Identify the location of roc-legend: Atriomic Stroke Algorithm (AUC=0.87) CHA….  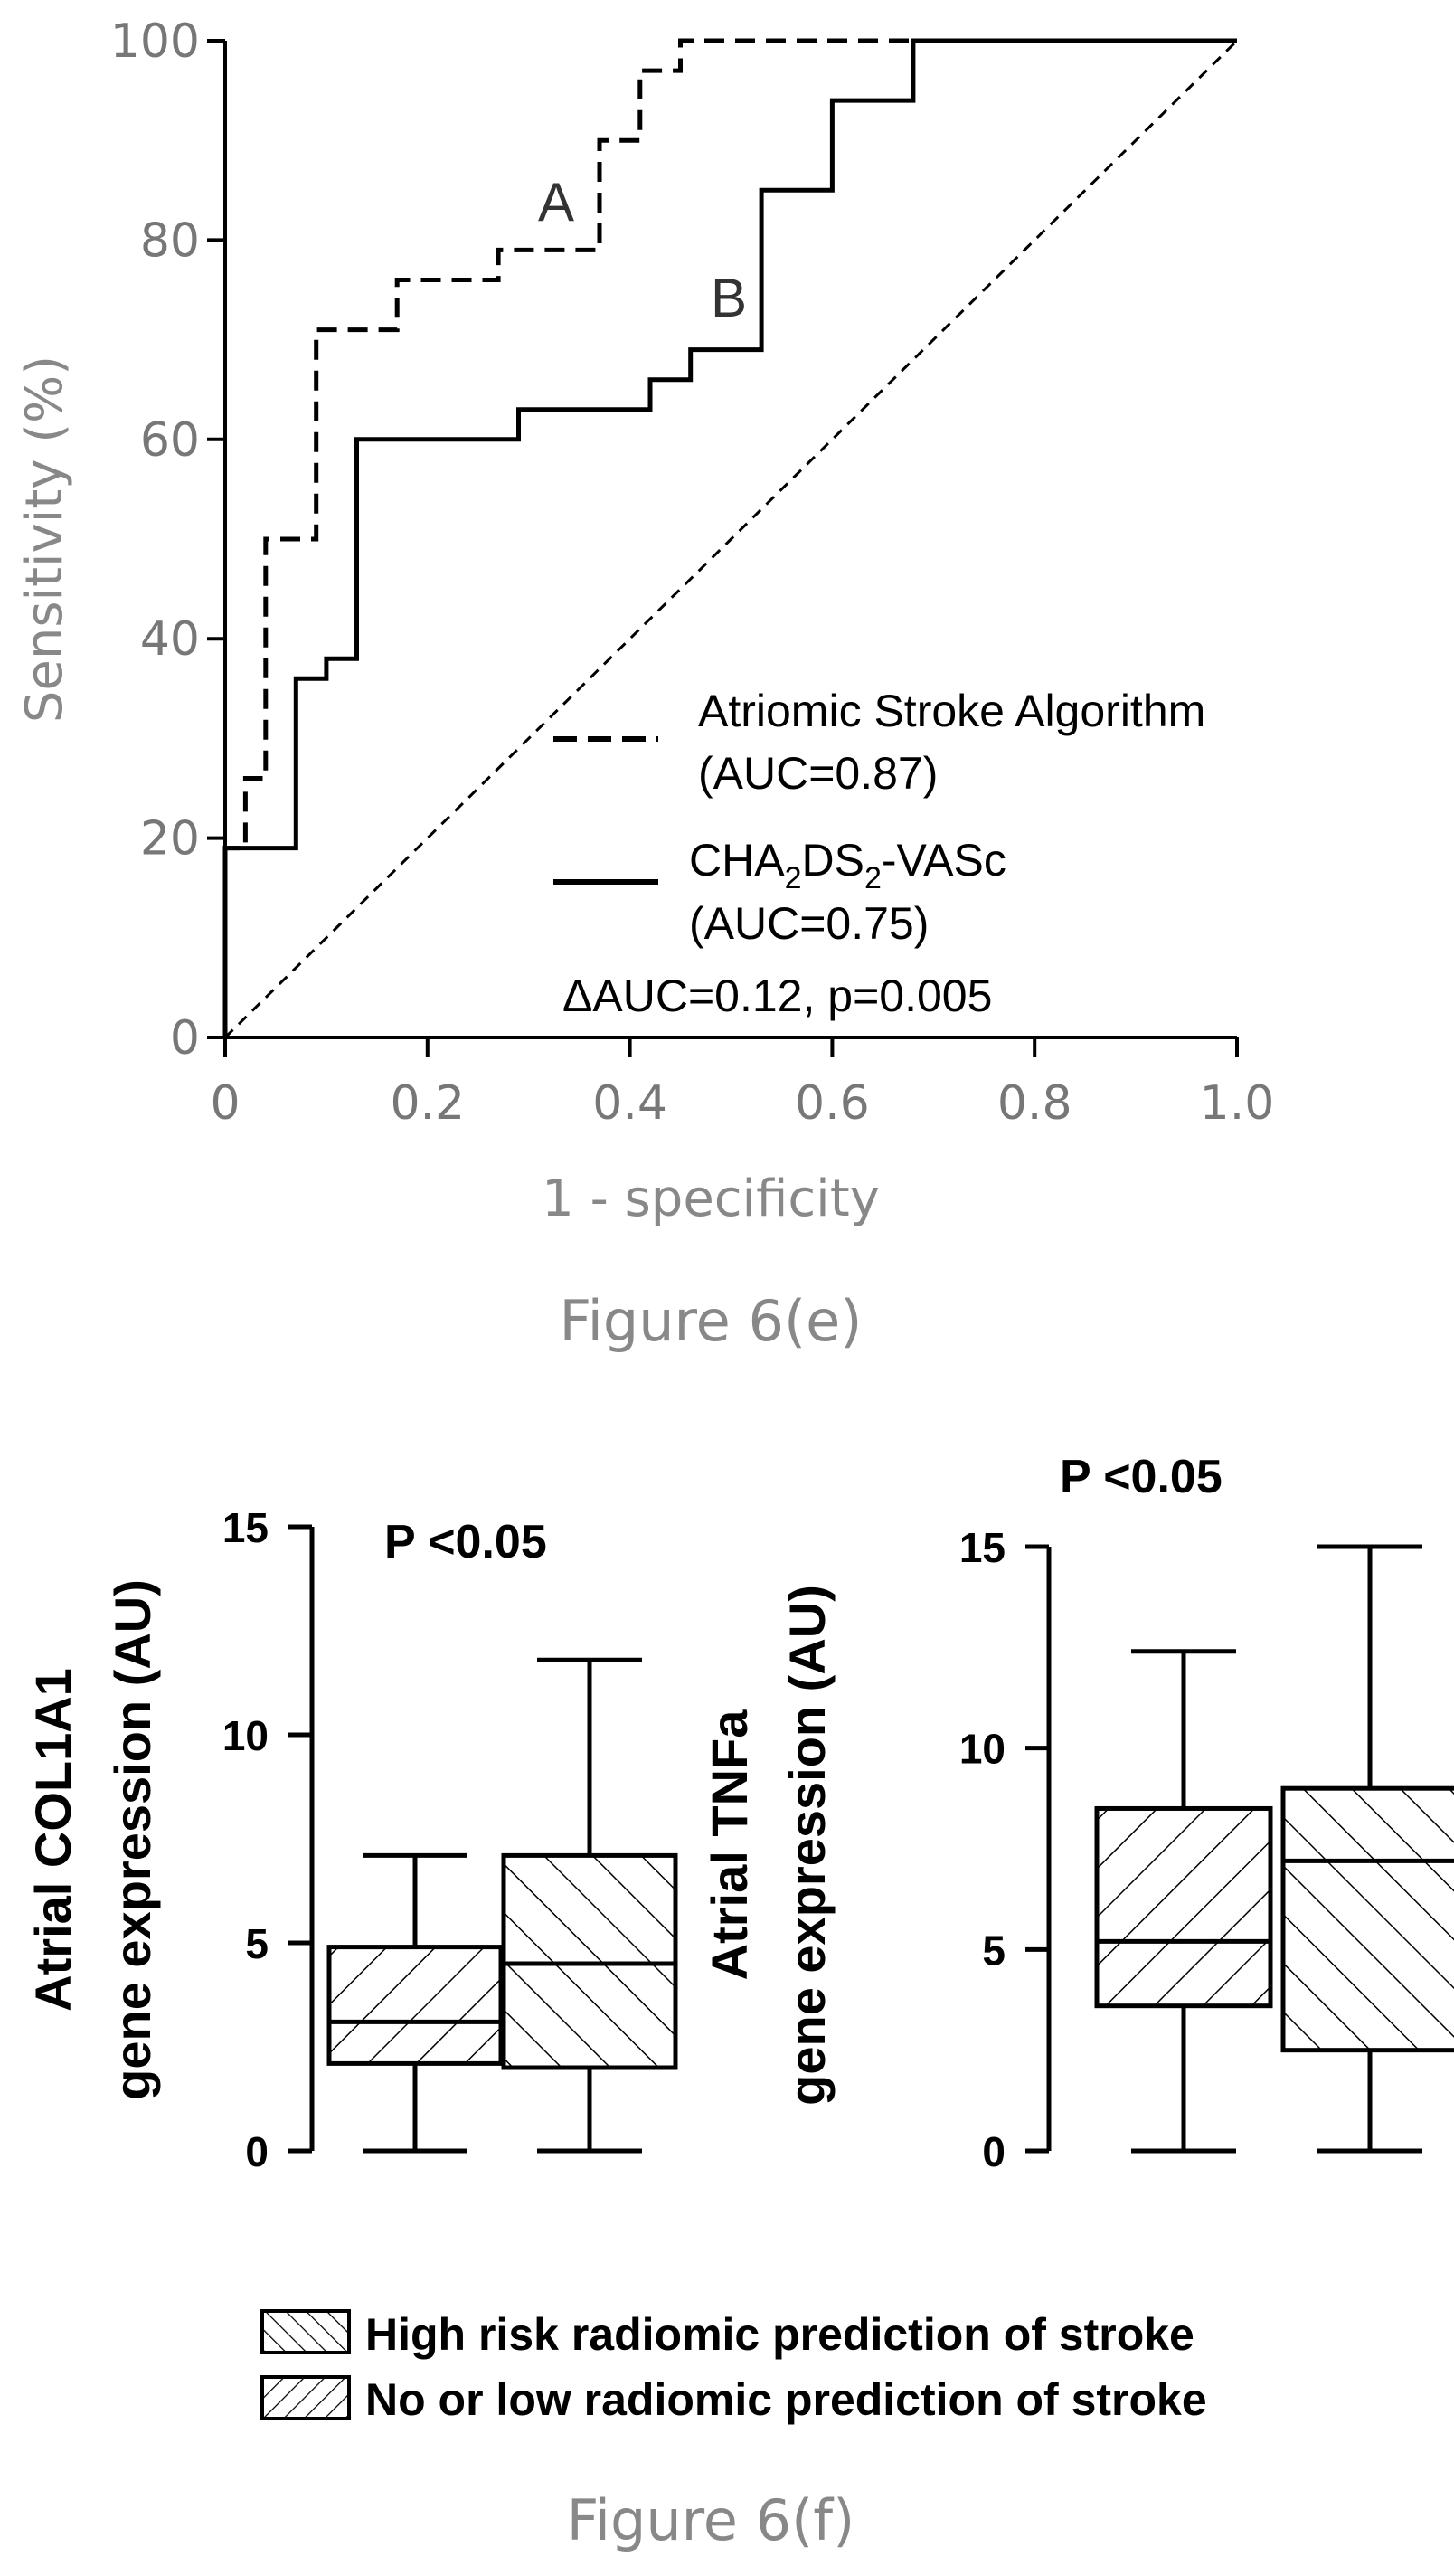
(879, 817).